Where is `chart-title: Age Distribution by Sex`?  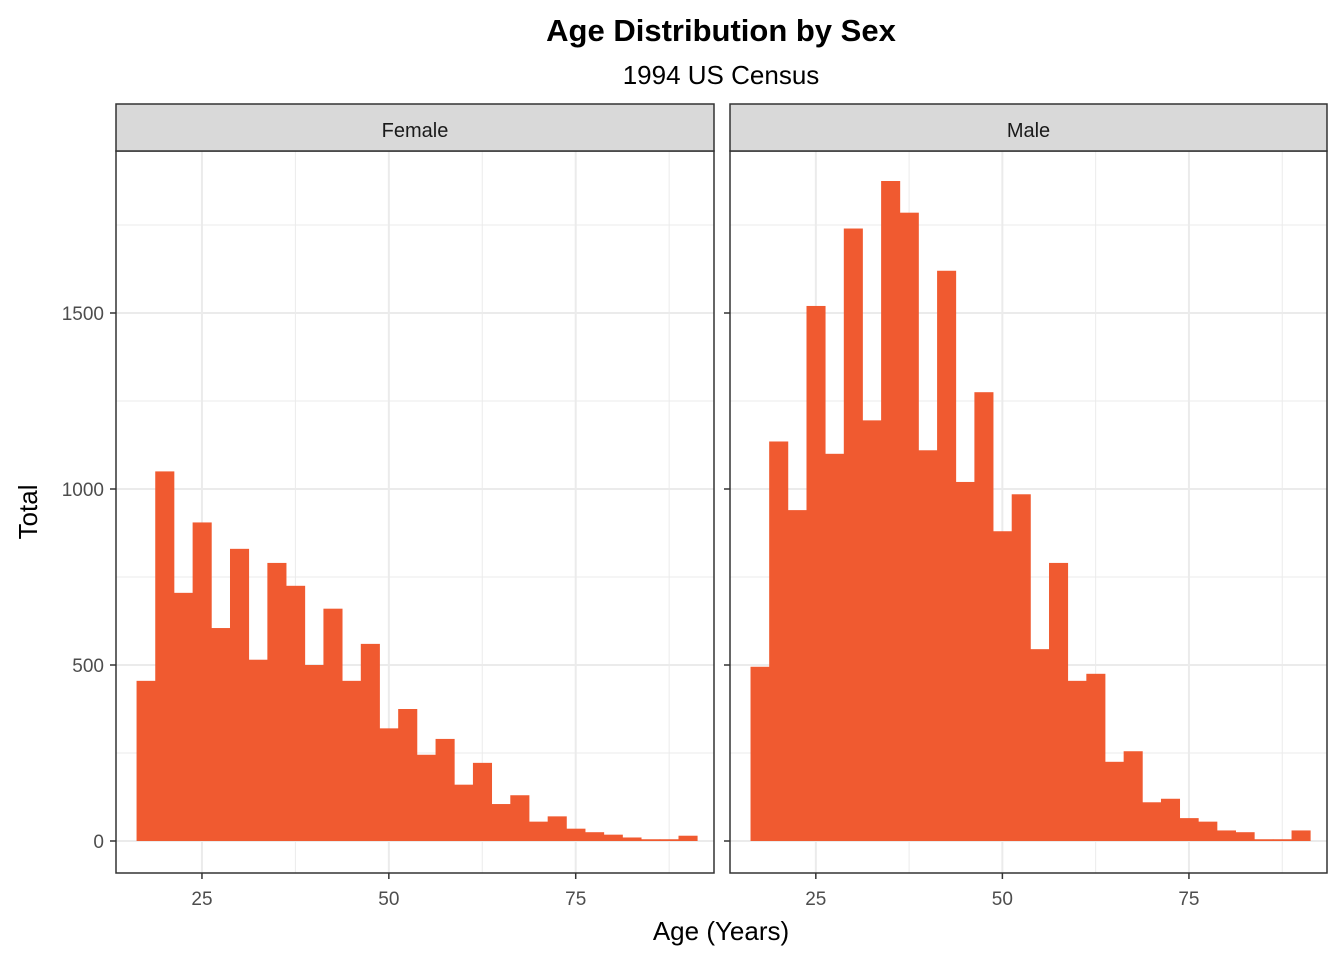 chart-title: Age Distribution by Sex is located at coordinates (721, 30).